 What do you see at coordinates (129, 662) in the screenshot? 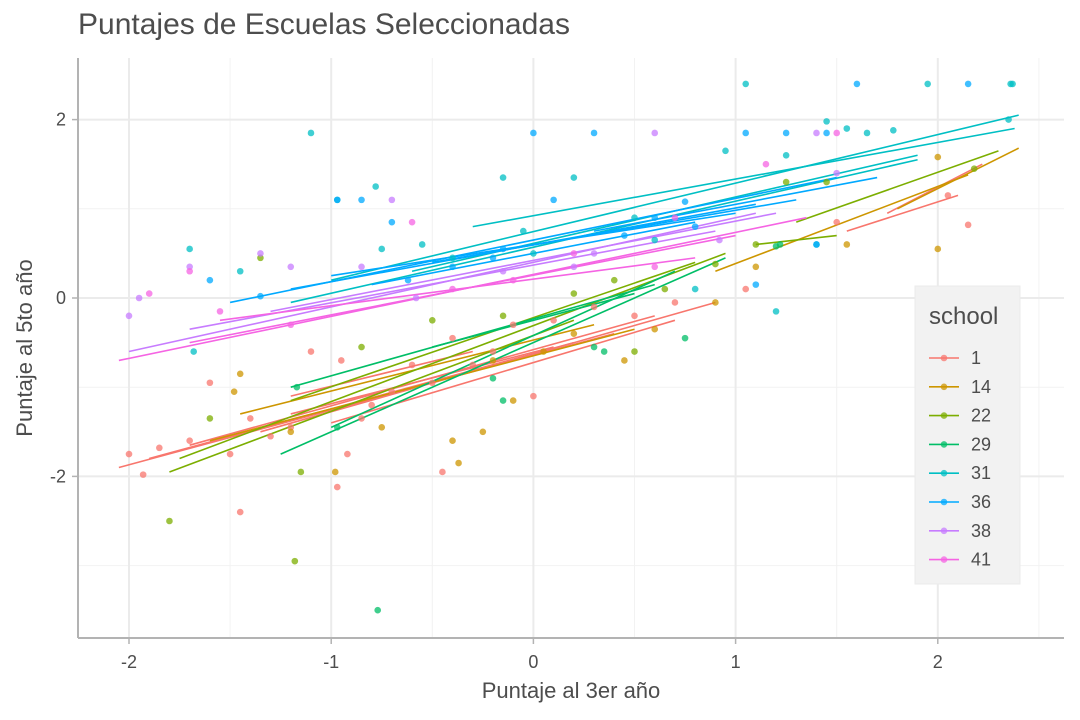
I see `x-tick-label: -2` at bounding box center [129, 662].